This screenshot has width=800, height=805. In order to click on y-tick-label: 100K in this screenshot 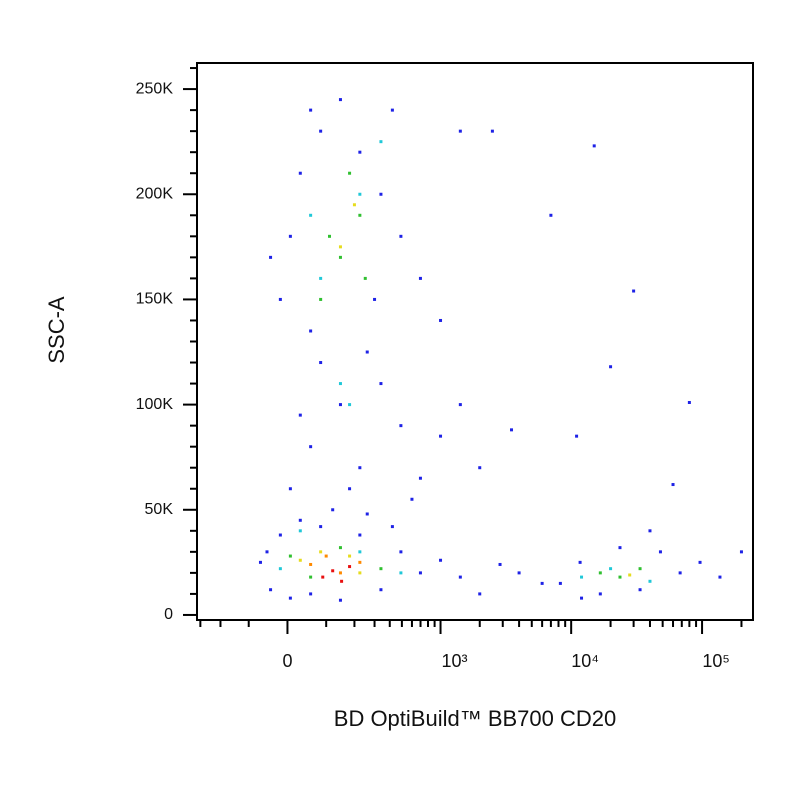, I will do `click(155, 404)`.